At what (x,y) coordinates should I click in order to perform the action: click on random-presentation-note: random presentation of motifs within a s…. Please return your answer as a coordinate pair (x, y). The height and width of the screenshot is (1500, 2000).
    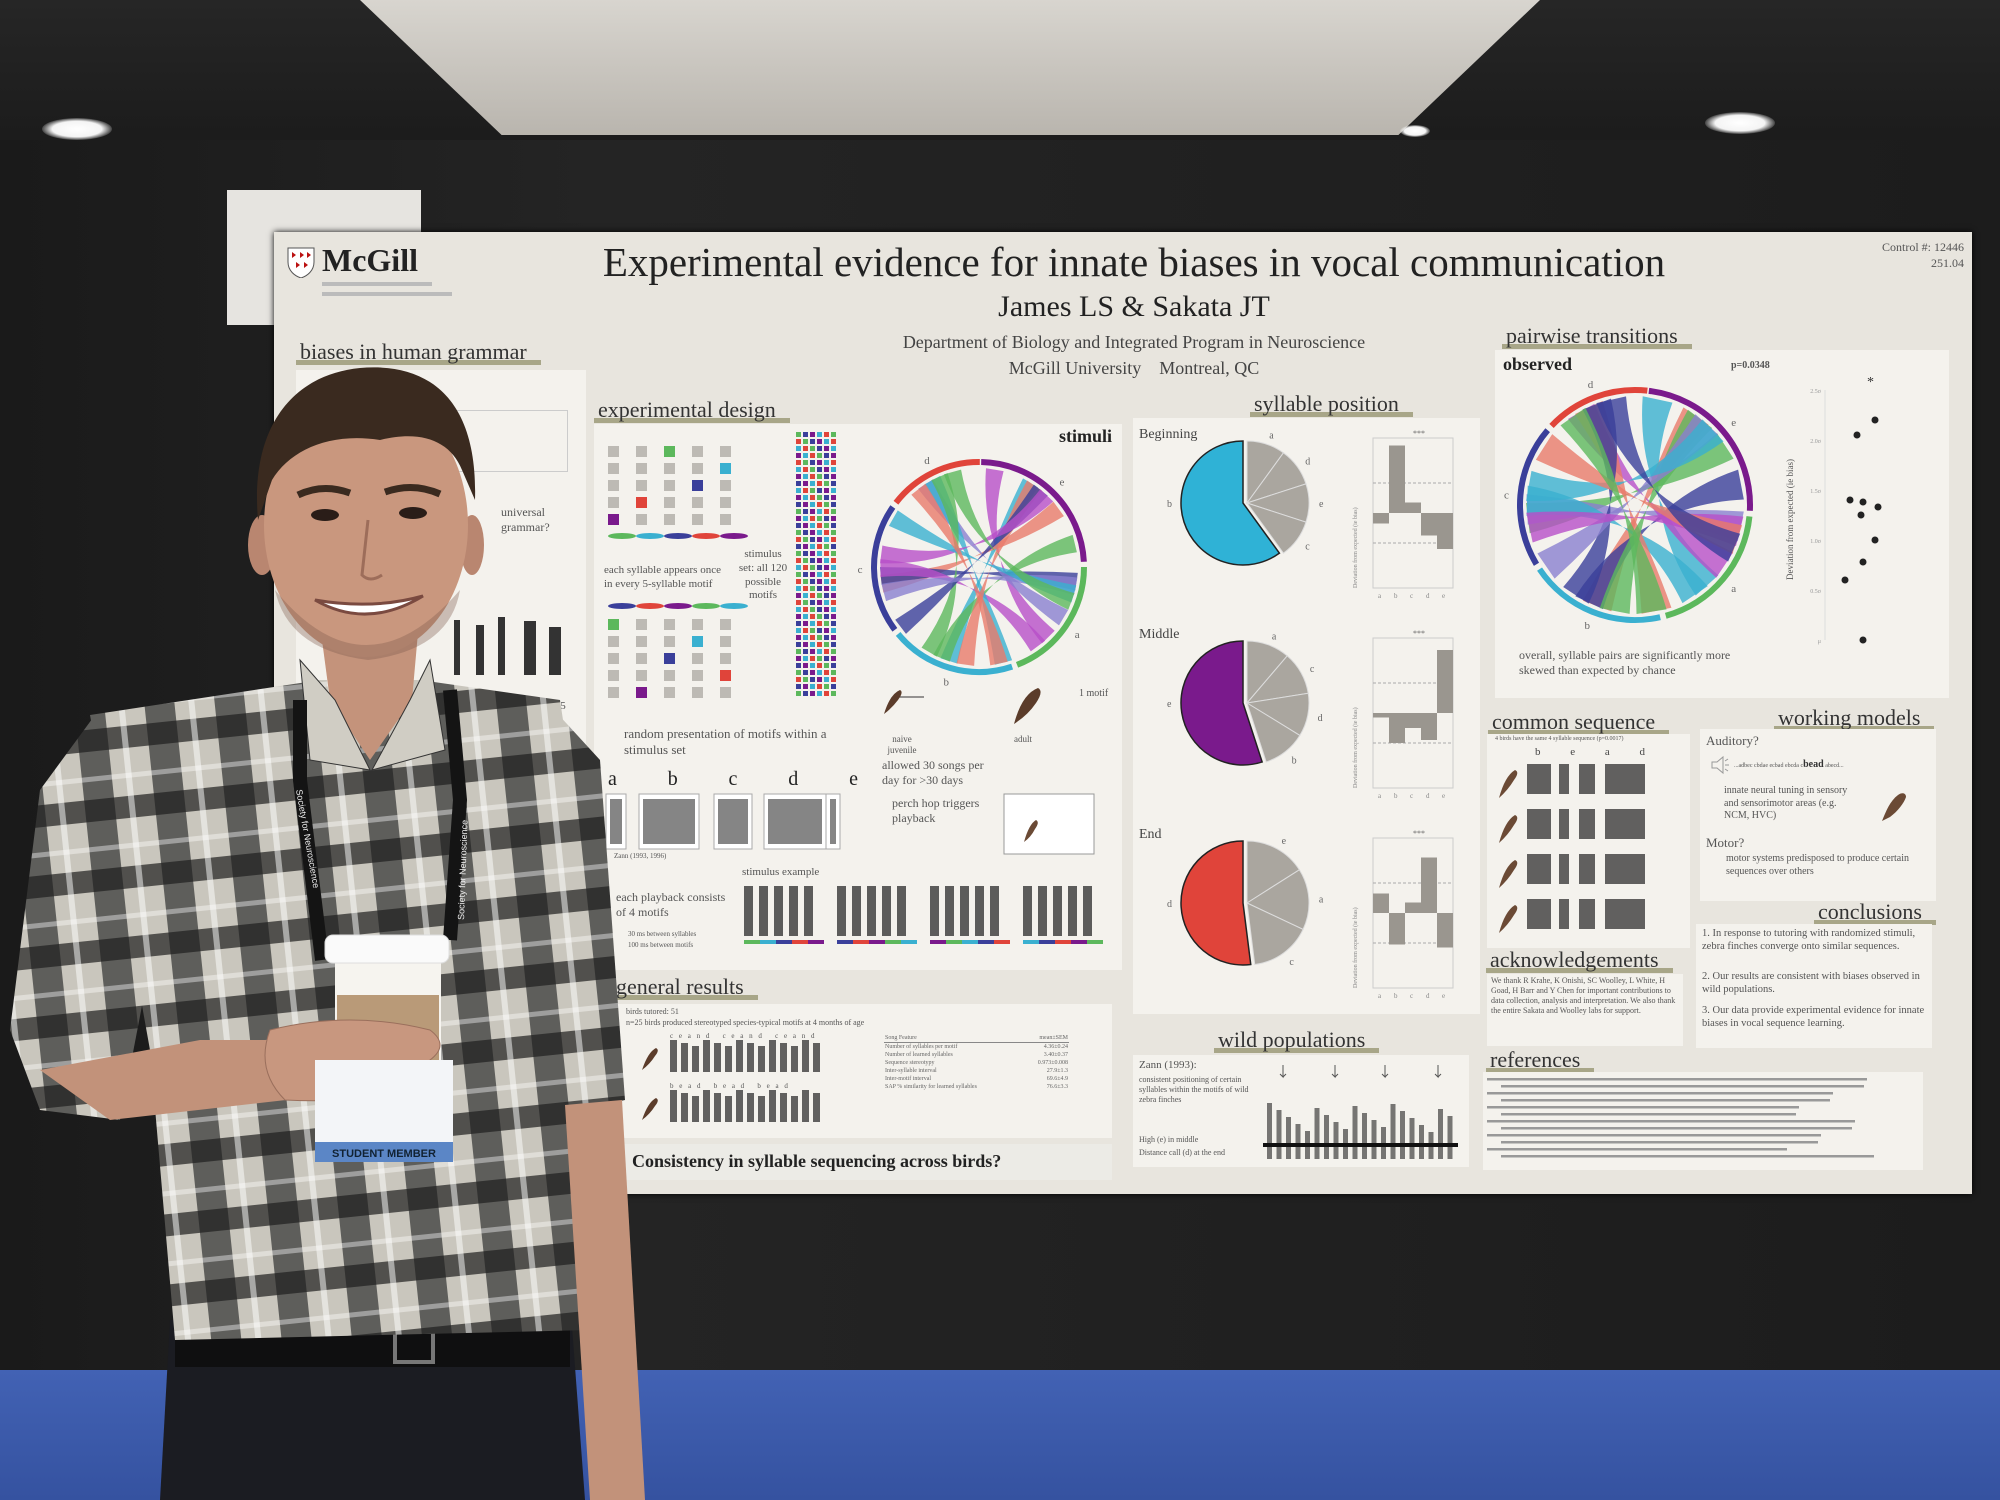
    Looking at the image, I should click on (725, 742).